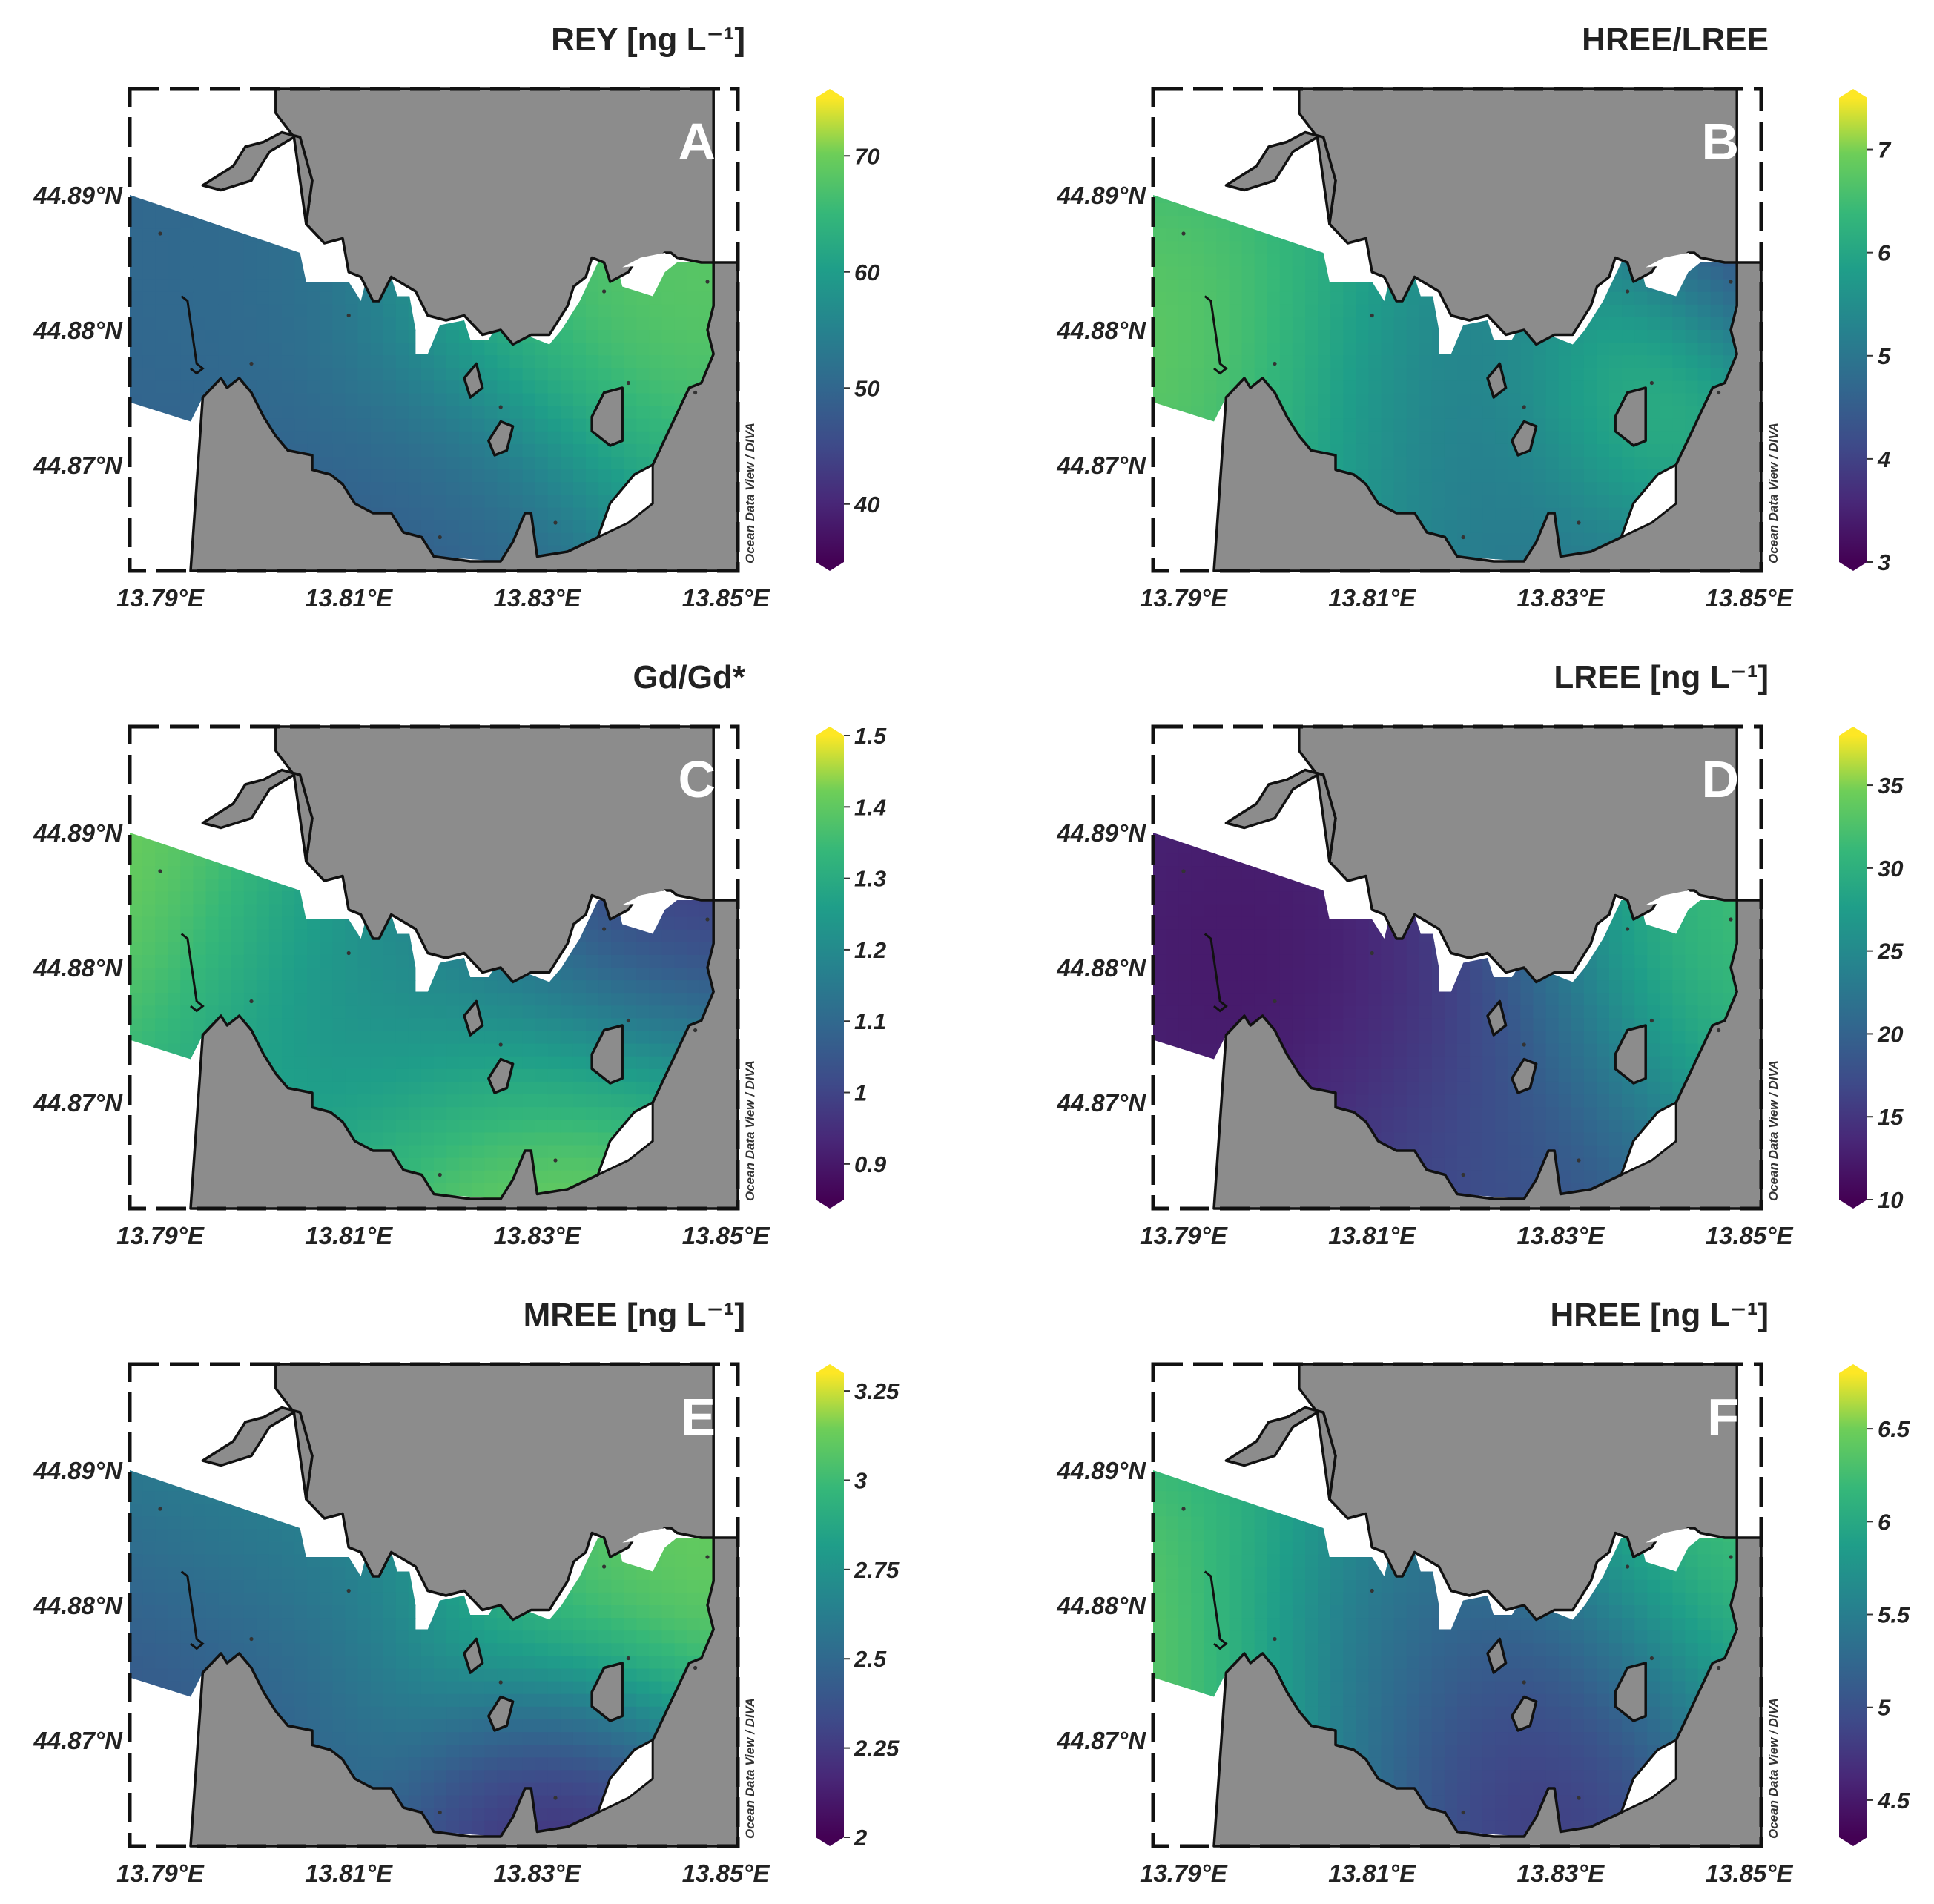  What do you see at coordinates (1890, 1200) in the screenshot?
I see `colorbar-tick-label: 10` at bounding box center [1890, 1200].